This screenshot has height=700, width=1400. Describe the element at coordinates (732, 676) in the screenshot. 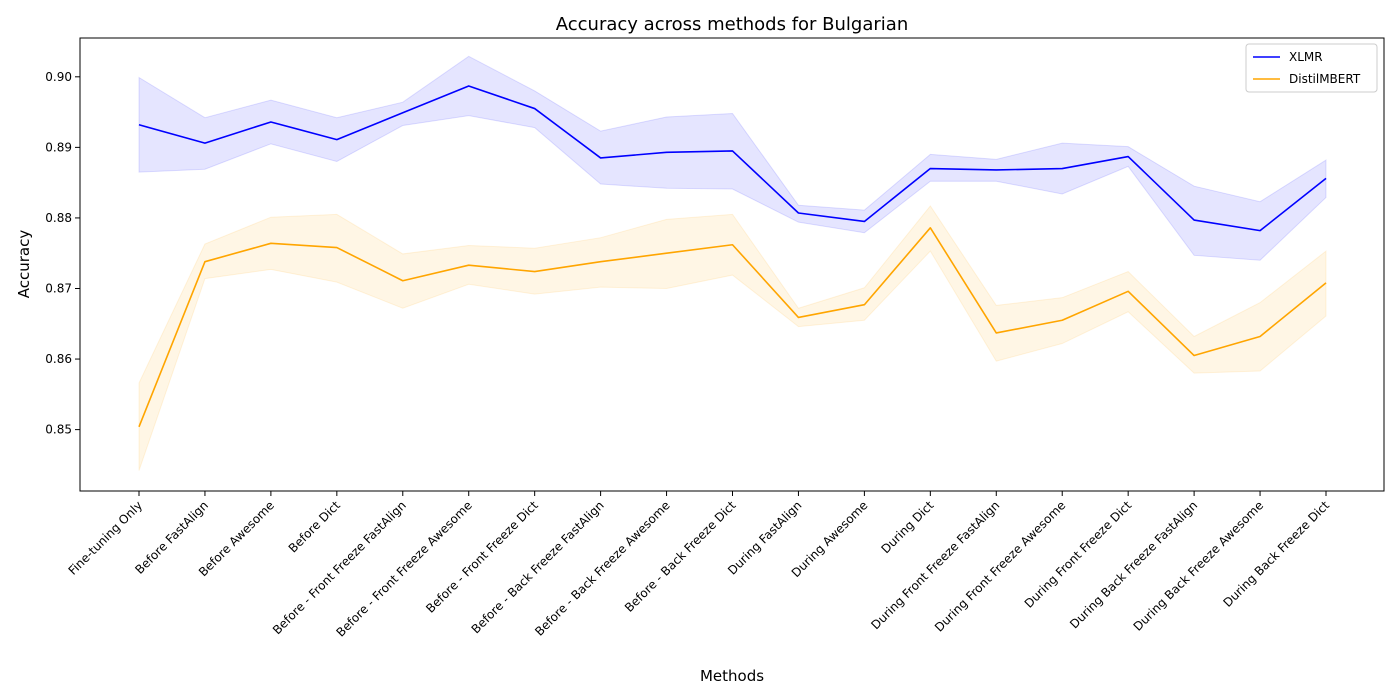

I see `x-axis-title: Methods` at that location.